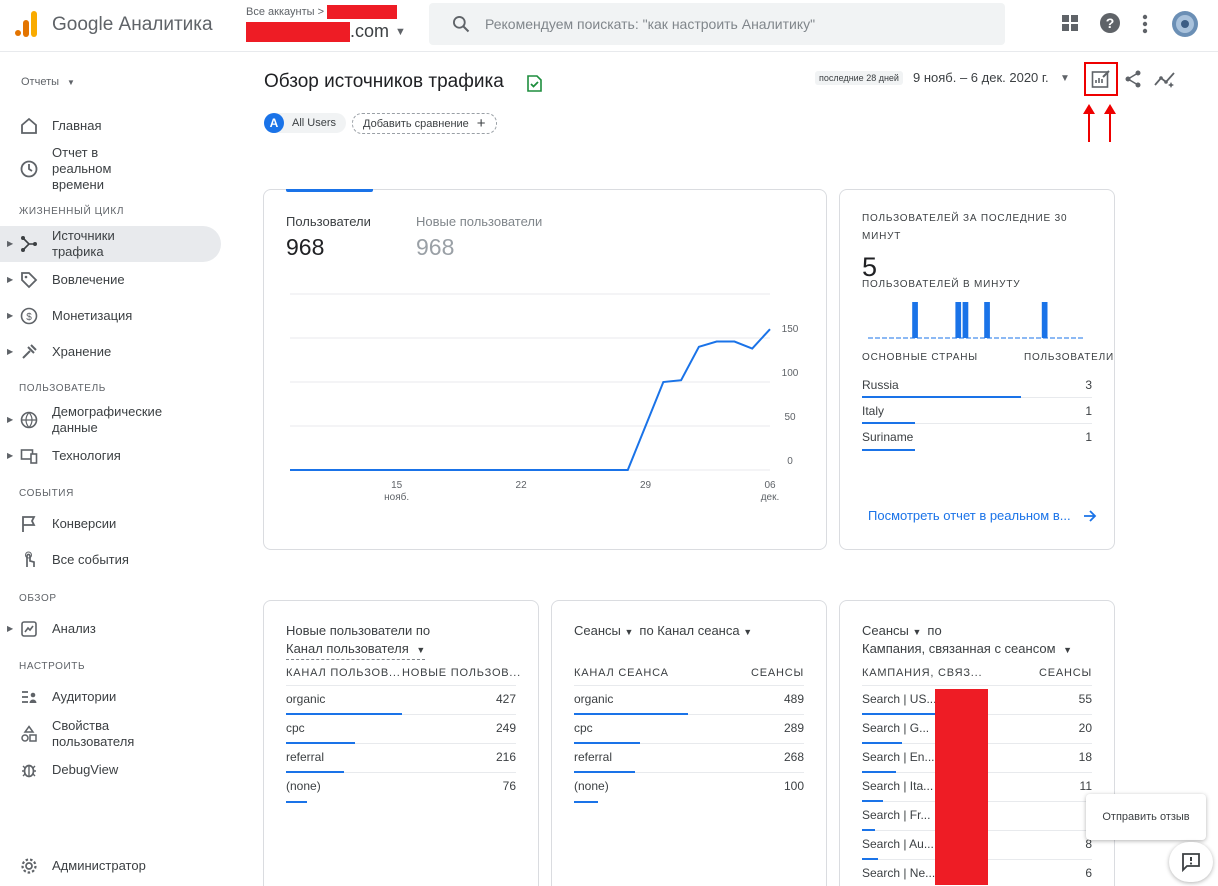 The width and height of the screenshot is (1218, 886). What do you see at coordinates (305, 123) in the screenshot?
I see `segment-chip: A All Users` at bounding box center [305, 123].